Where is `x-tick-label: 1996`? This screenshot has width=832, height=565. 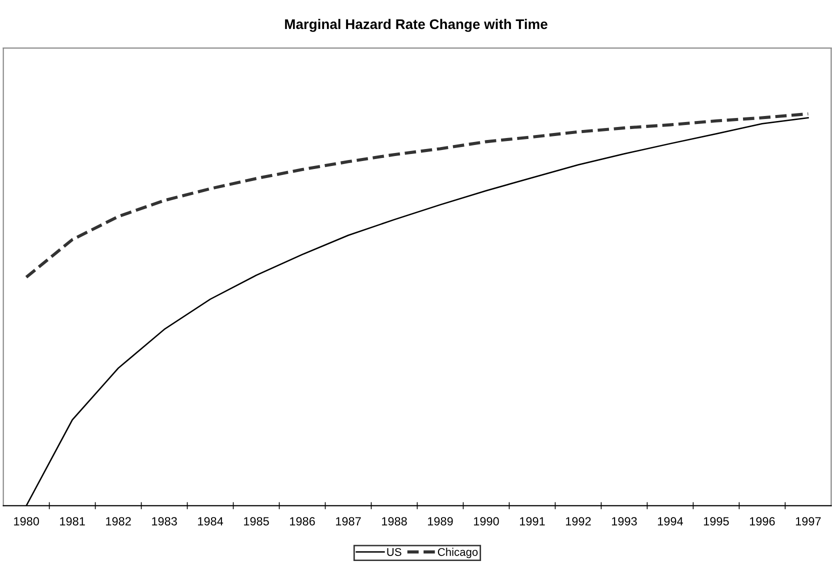 x-tick-label: 1996 is located at coordinates (762, 521).